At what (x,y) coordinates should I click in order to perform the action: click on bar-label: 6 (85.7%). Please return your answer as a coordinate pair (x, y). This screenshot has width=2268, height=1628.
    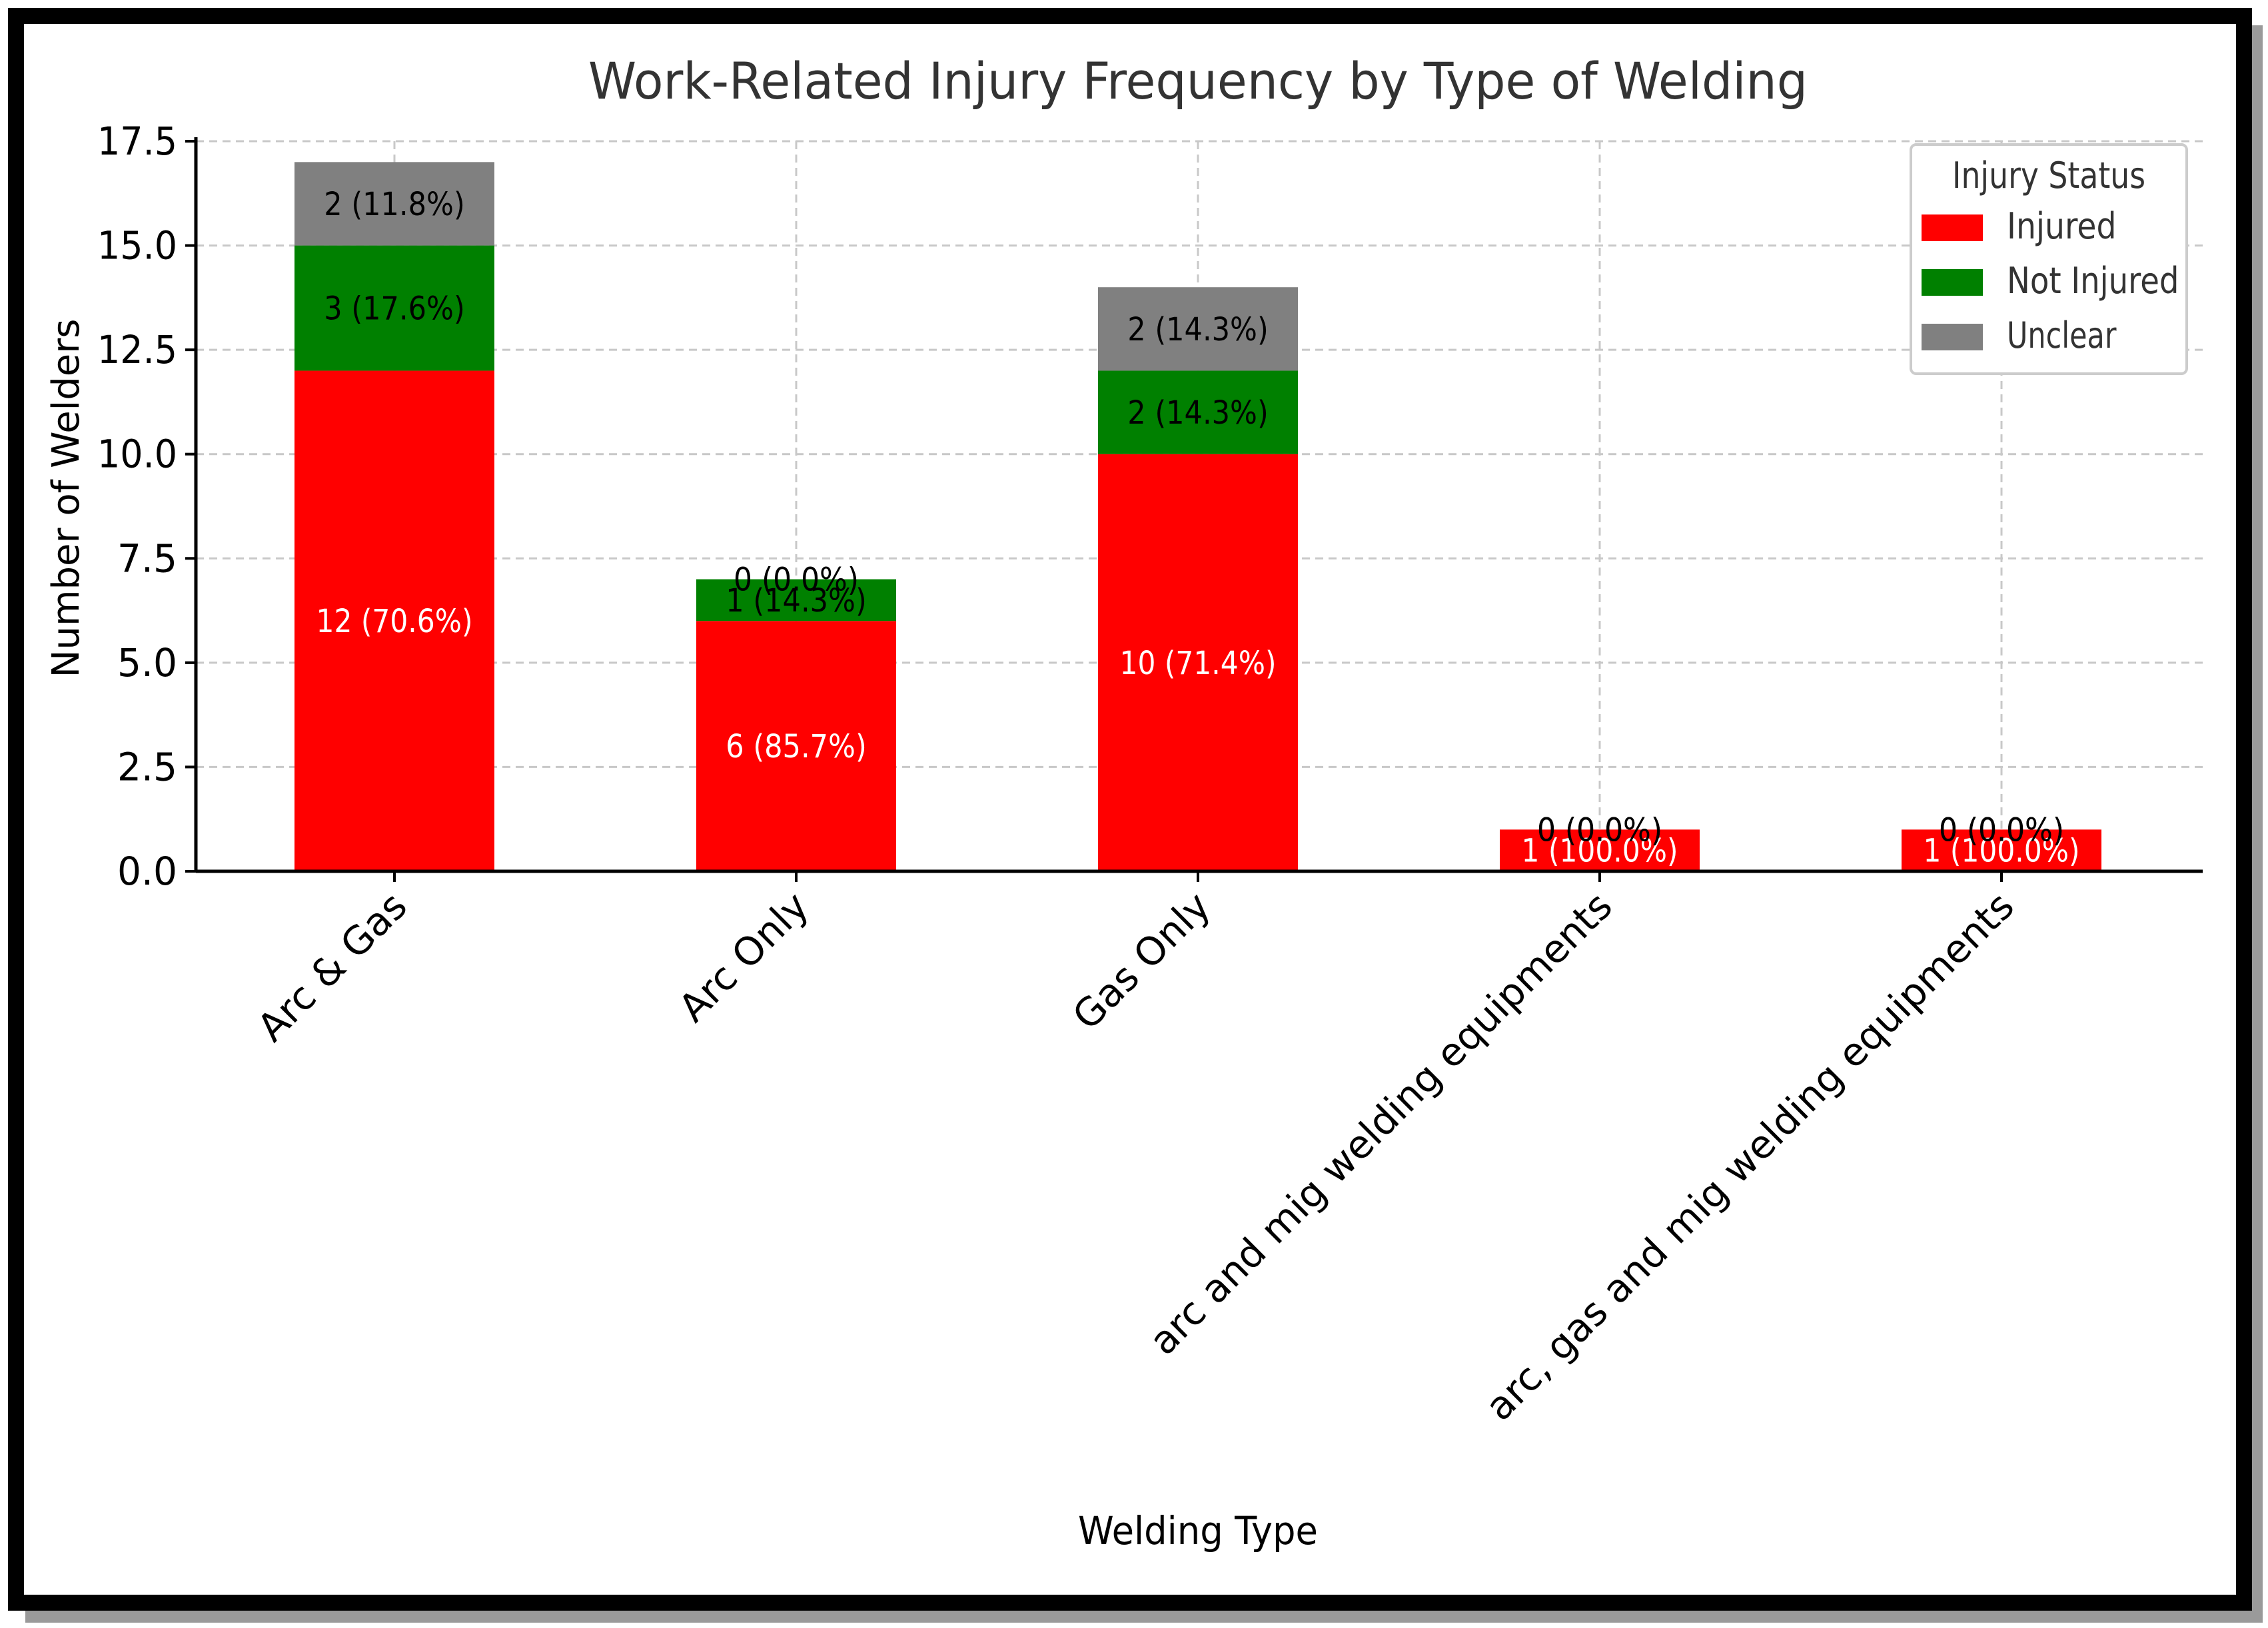
    Looking at the image, I should click on (796, 747).